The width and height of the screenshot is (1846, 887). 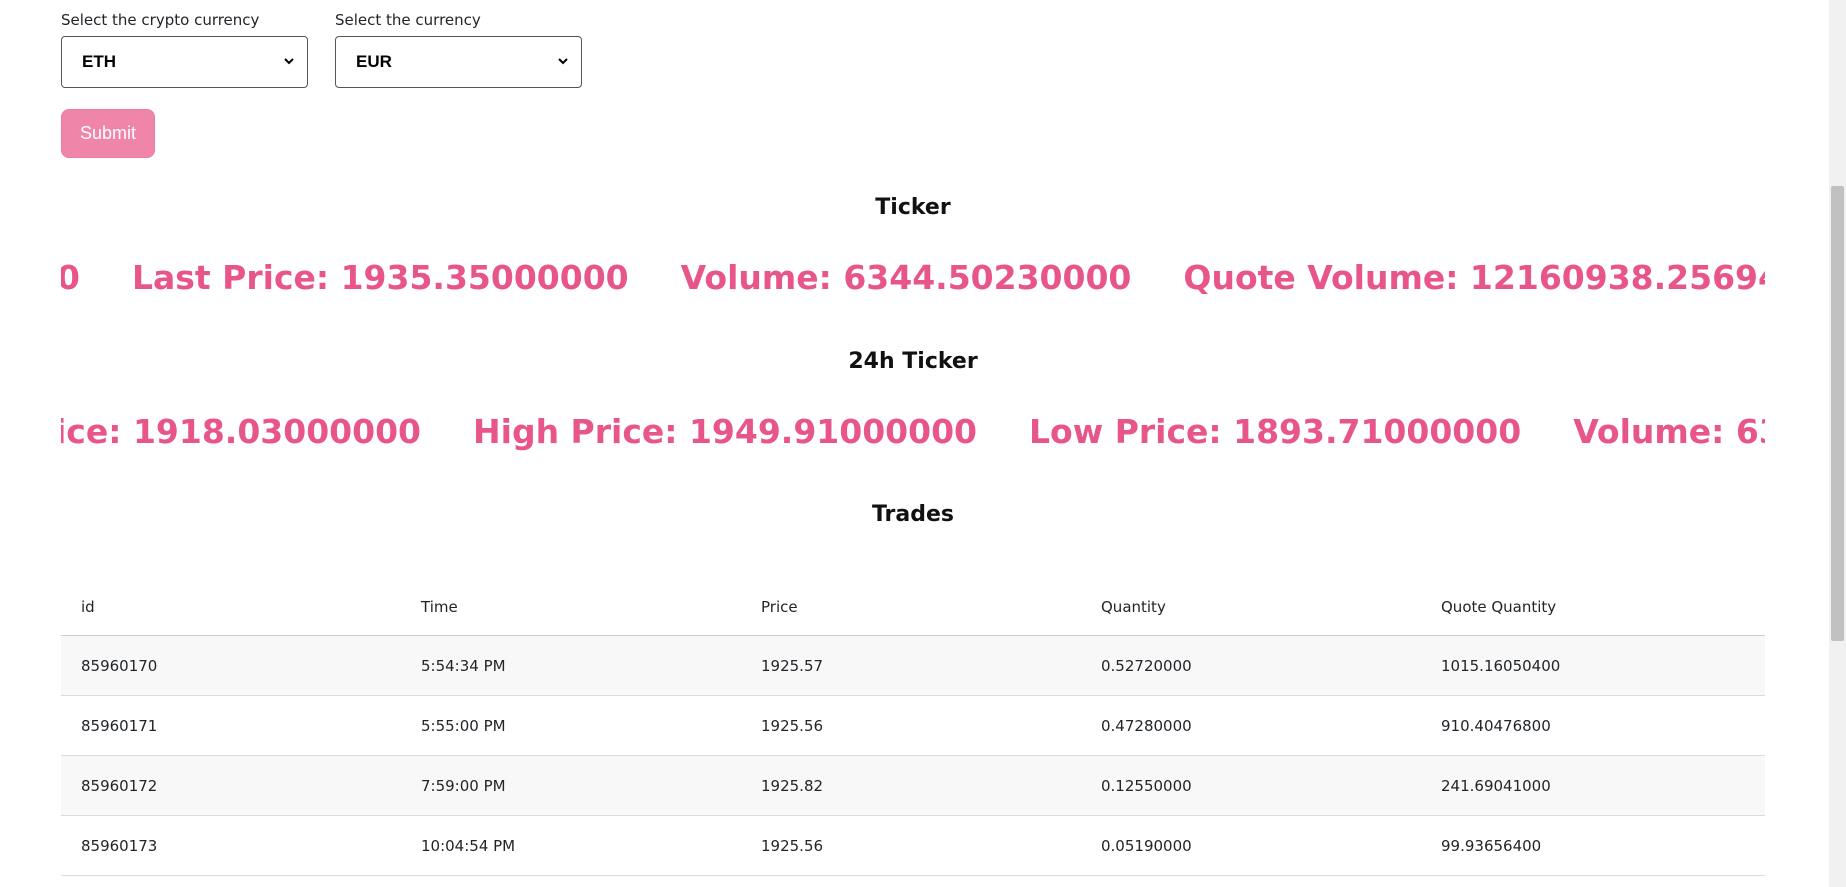 What do you see at coordinates (1593, 725) in the screenshot?
I see `cell-quote-quantity: 910.40476800` at bounding box center [1593, 725].